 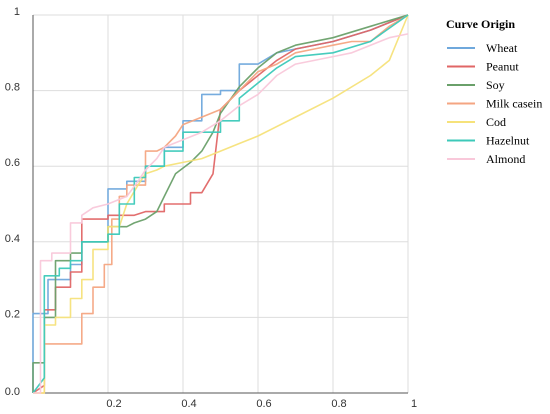 What do you see at coordinates (12, 88) in the screenshot?
I see `y-tick-label: 0.8` at bounding box center [12, 88].